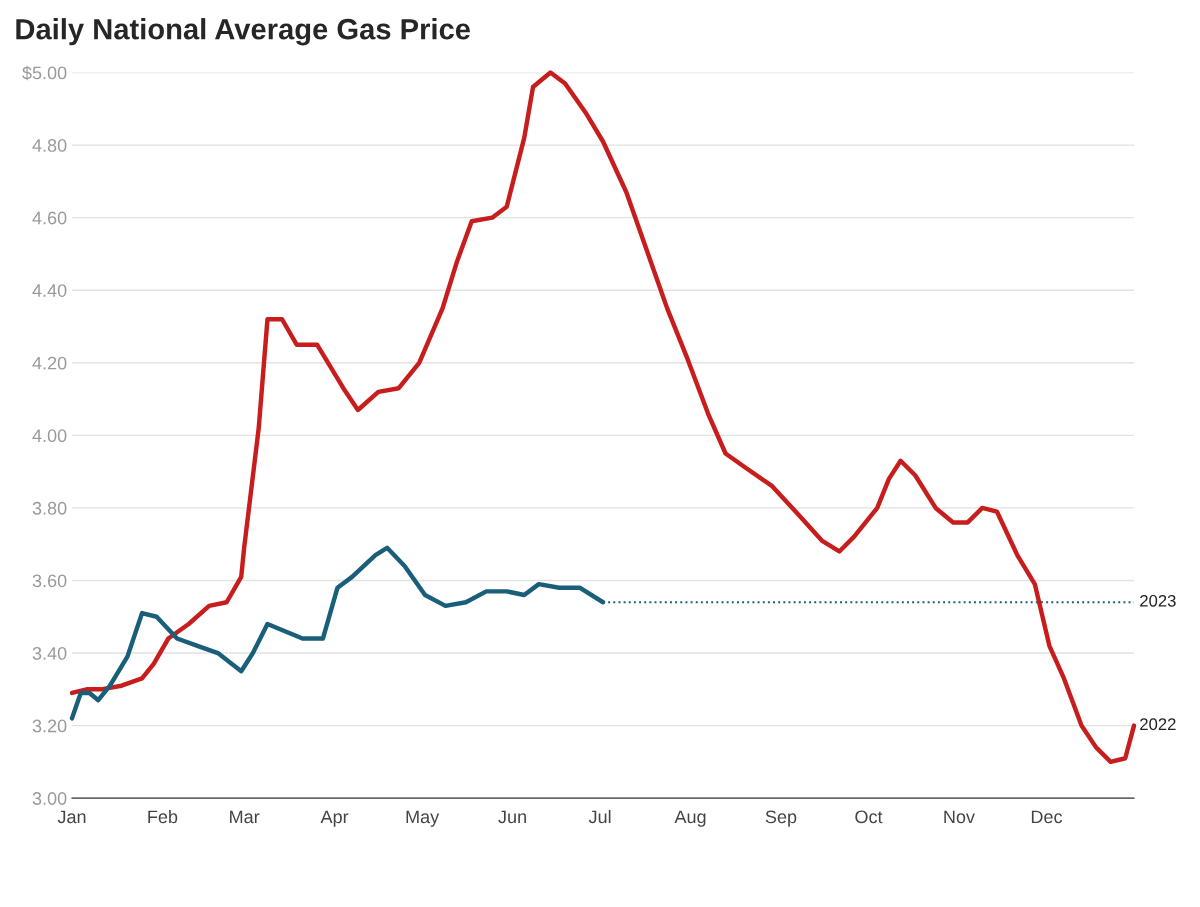 Image resolution: width=1200 pixels, height=907 pixels. What do you see at coordinates (49, 726) in the screenshot?
I see `y-tick-label: 3.20` at bounding box center [49, 726].